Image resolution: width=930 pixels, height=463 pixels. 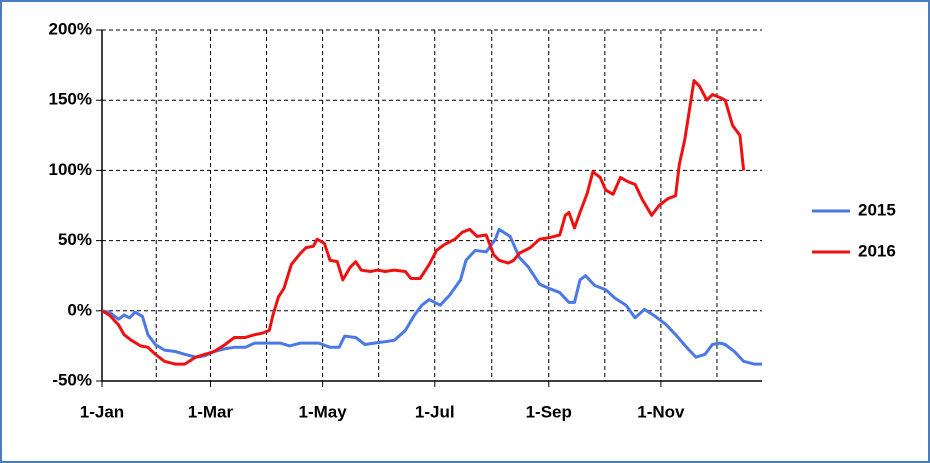 I want to click on y-tick-label: 100%, so click(x=70, y=169).